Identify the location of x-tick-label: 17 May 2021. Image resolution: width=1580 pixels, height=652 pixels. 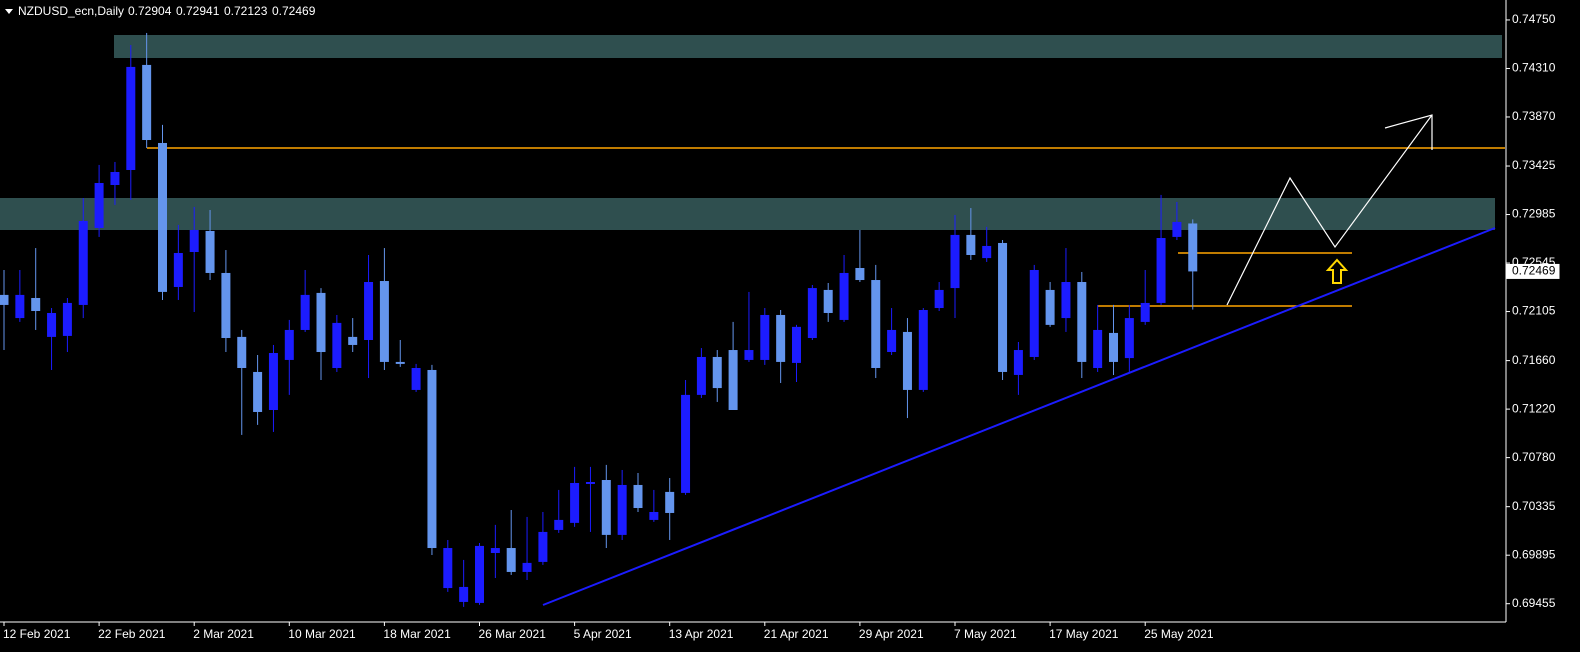
(1084, 634).